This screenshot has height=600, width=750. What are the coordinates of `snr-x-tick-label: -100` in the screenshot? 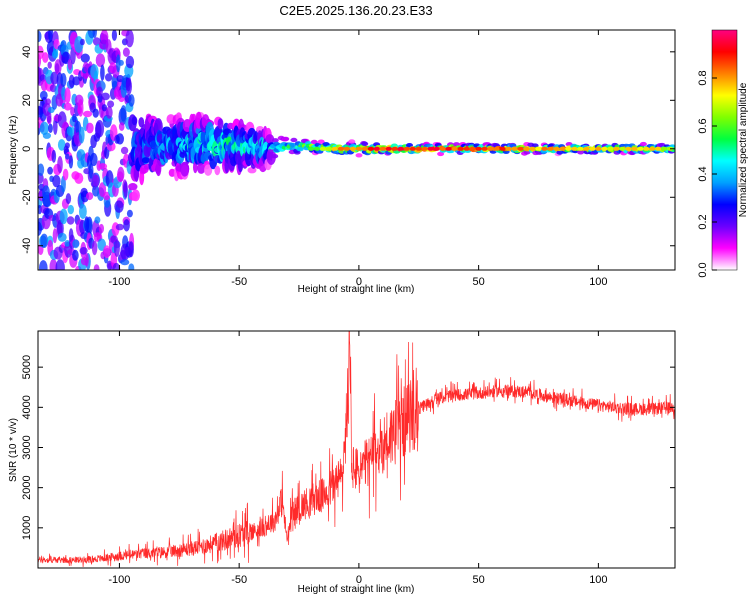 It's located at (119, 580).